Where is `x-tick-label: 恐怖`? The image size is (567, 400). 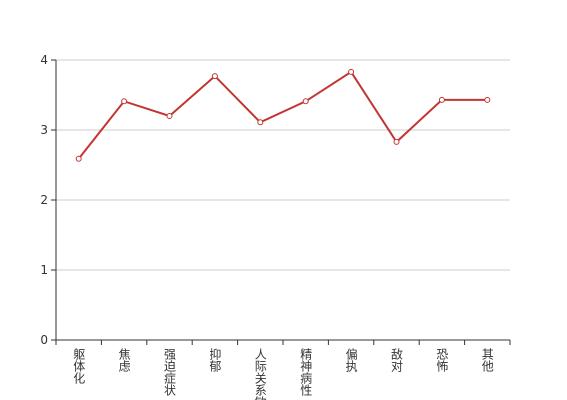
x-tick-label: 恐怖 is located at coordinates (442, 360).